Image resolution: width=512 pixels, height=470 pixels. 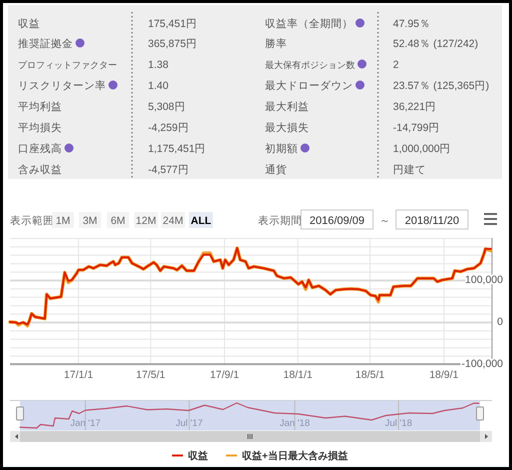 I want to click on text: -14,799円, so click(x=416, y=128).